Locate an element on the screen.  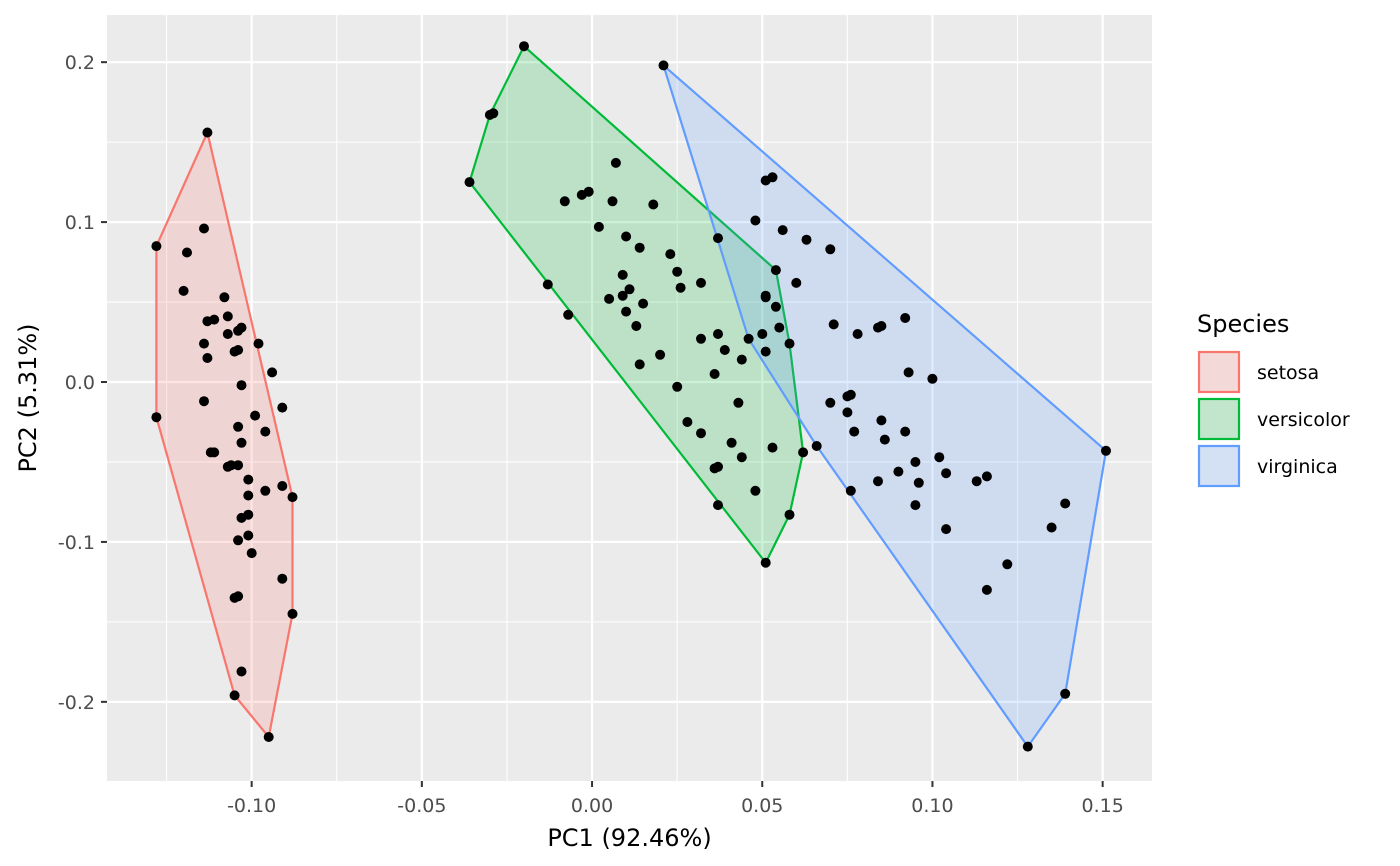
y-axis-ticks: -0.2 -0.1 0.0 0.1 0.2 is located at coordinates (82, 383).